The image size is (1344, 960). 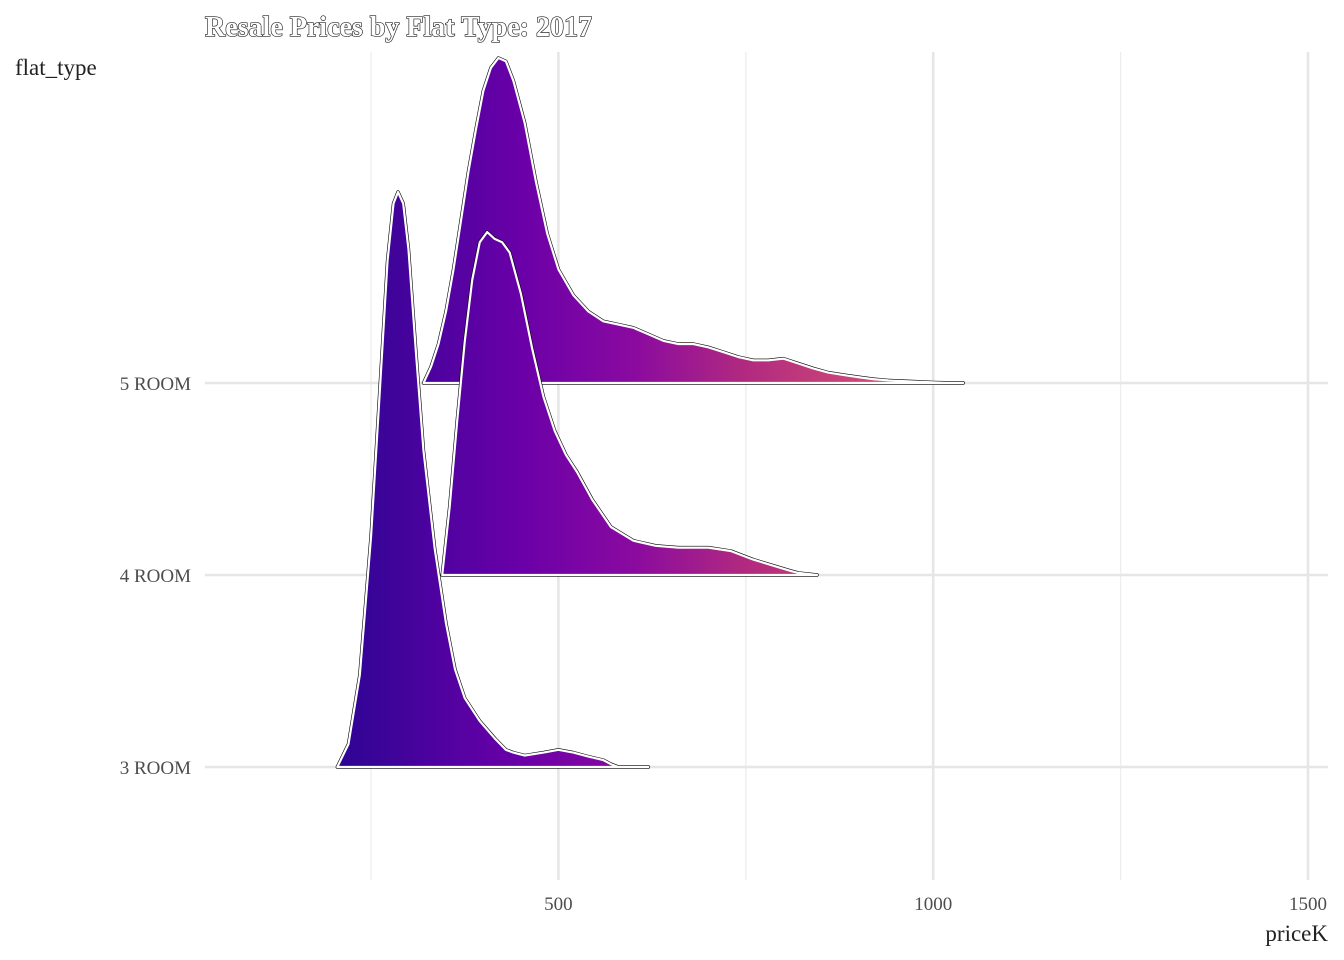 I want to click on y-tick-label: 4 ROOM, so click(x=155, y=576).